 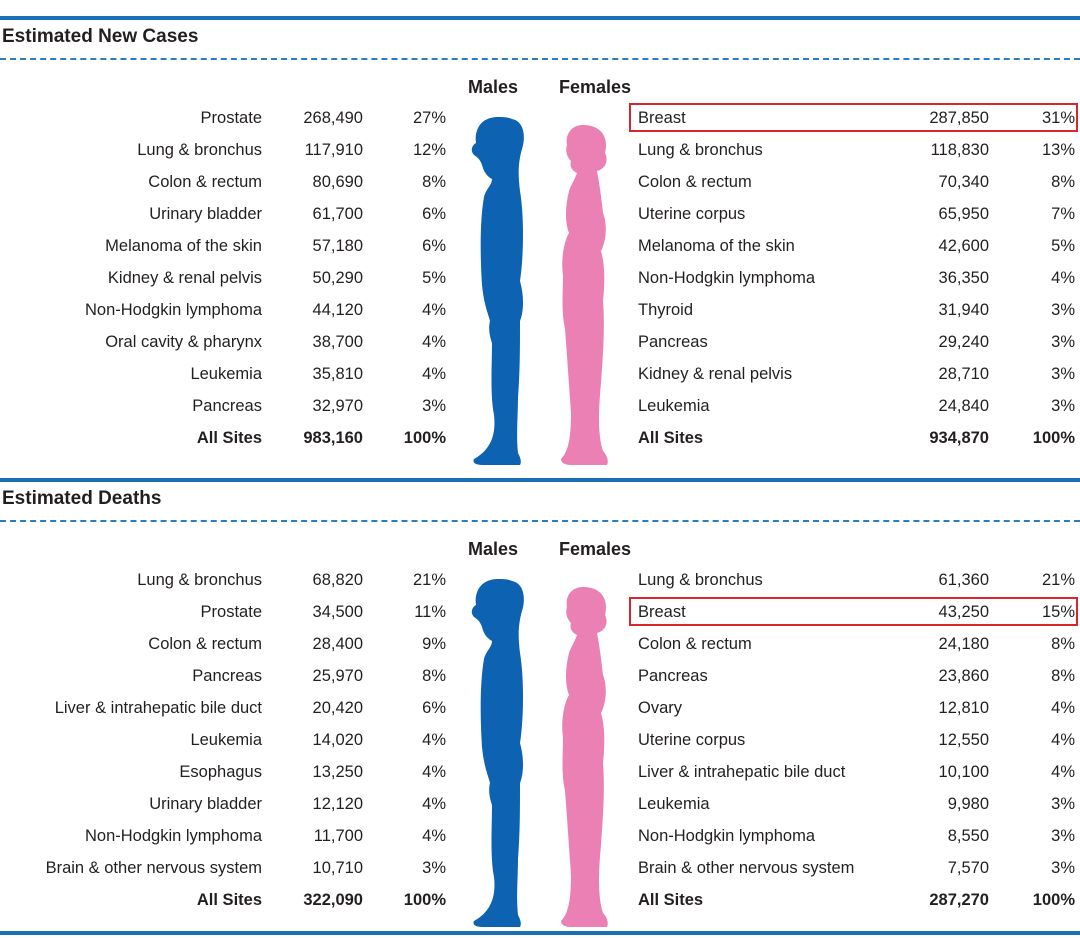 What do you see at coordinates (337, 804) in the screenshot?
I see `male-count-value: 12,120` at bounding box center [337, 804].